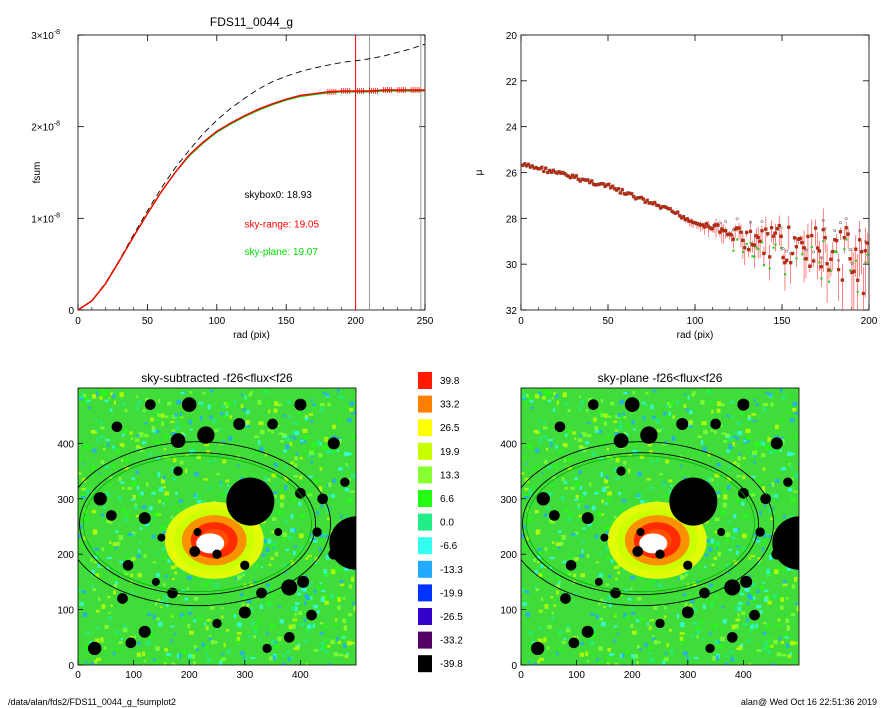 The width and height of the screenshot is (885, 708). What do you see at coordinates (65, 500) in the screenshot?
I see `y-tick-label: 300` at bounding box center [65, 500].